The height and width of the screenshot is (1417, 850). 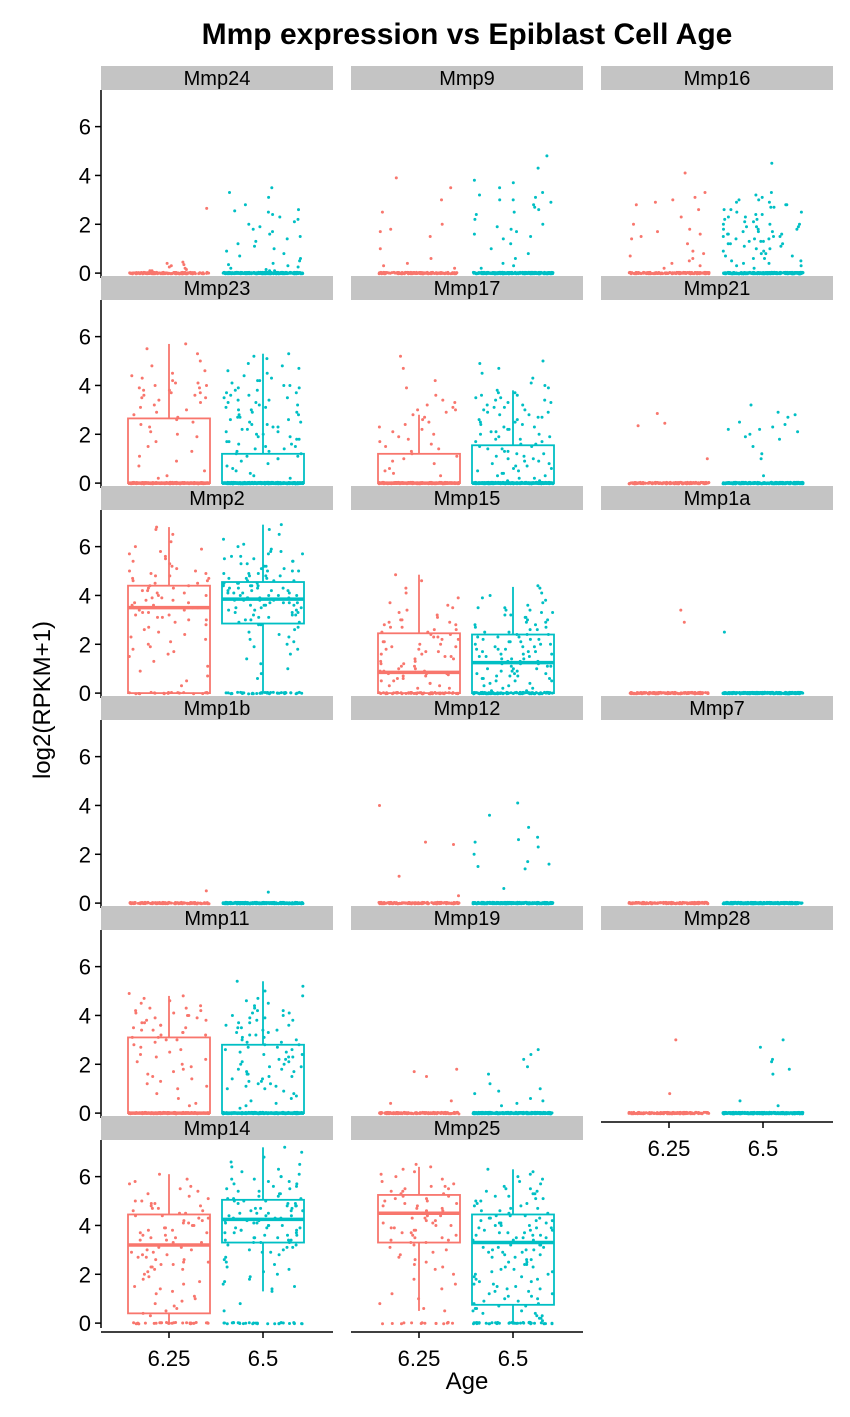 I want to click on facet-strip-label: Mmp16, so click(x=717, y=79).